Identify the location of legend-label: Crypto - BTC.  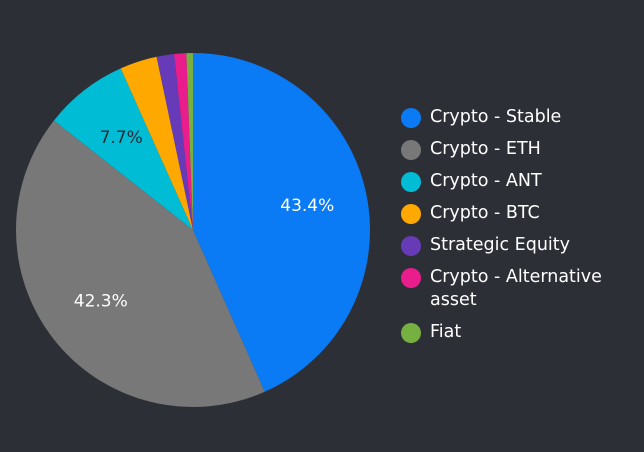
(485, 213).